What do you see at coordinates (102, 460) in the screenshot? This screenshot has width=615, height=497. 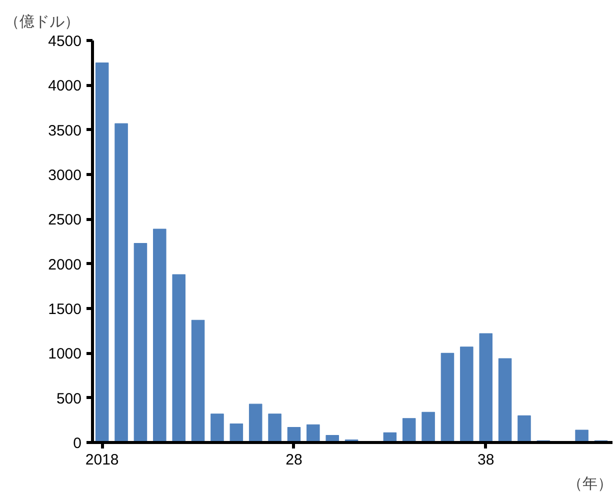 I see `x-tick-label: 2018` at bounding box center [102, 460].